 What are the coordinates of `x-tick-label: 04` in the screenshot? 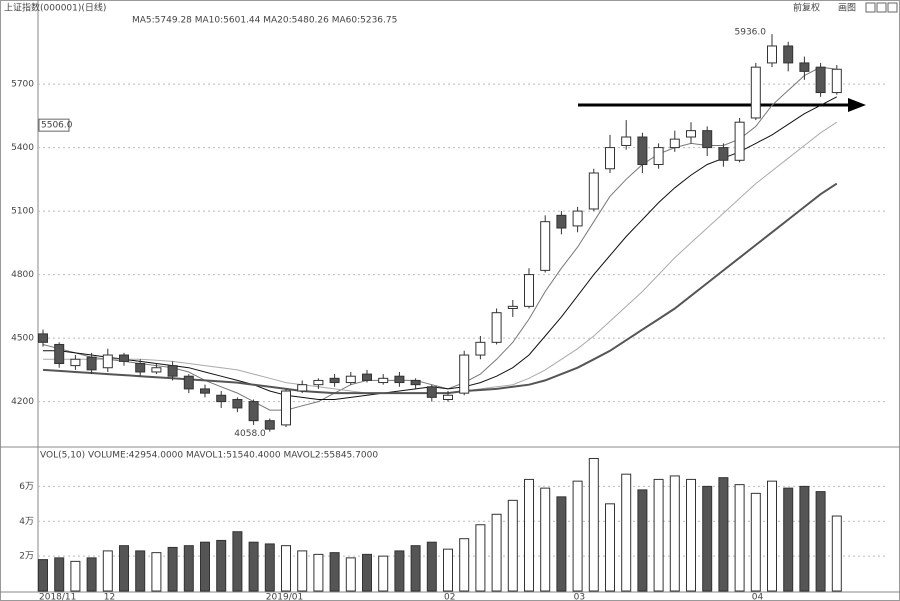 It's located at (758, 597).